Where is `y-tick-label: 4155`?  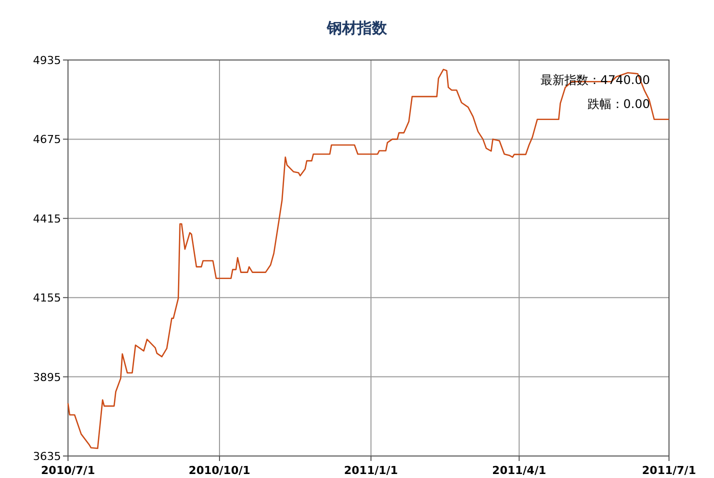
y-tick-label: 4155 is located at coordinates (47, 298).